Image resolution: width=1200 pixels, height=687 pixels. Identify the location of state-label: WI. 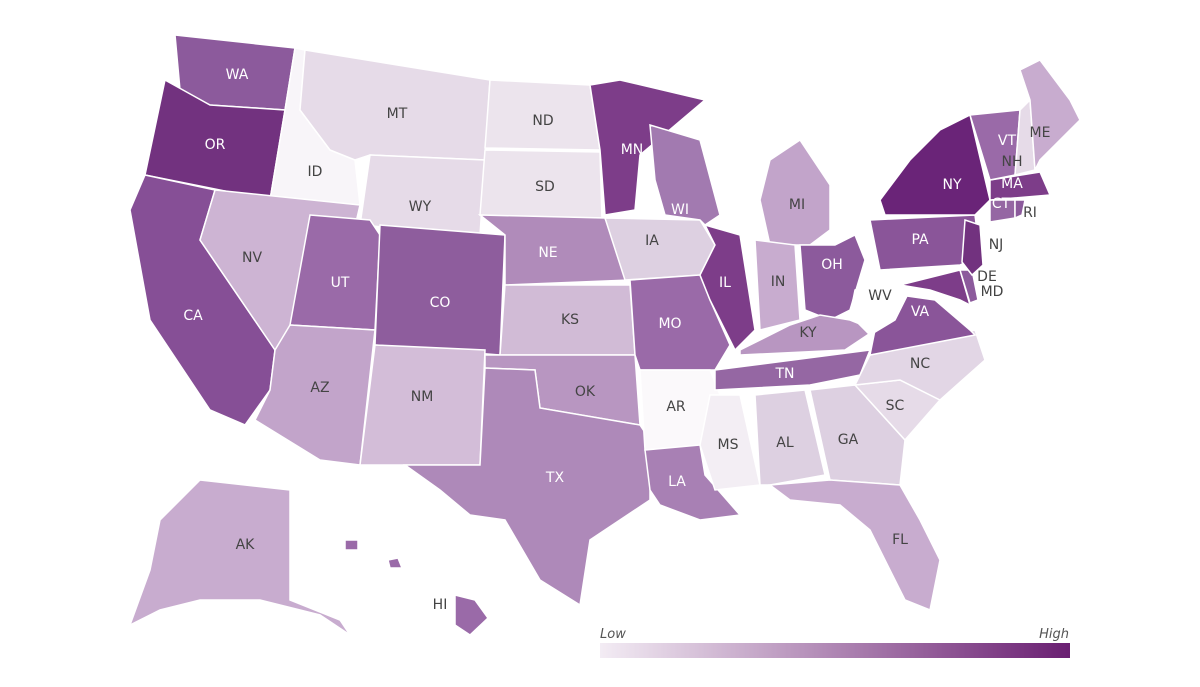
(680, 210).